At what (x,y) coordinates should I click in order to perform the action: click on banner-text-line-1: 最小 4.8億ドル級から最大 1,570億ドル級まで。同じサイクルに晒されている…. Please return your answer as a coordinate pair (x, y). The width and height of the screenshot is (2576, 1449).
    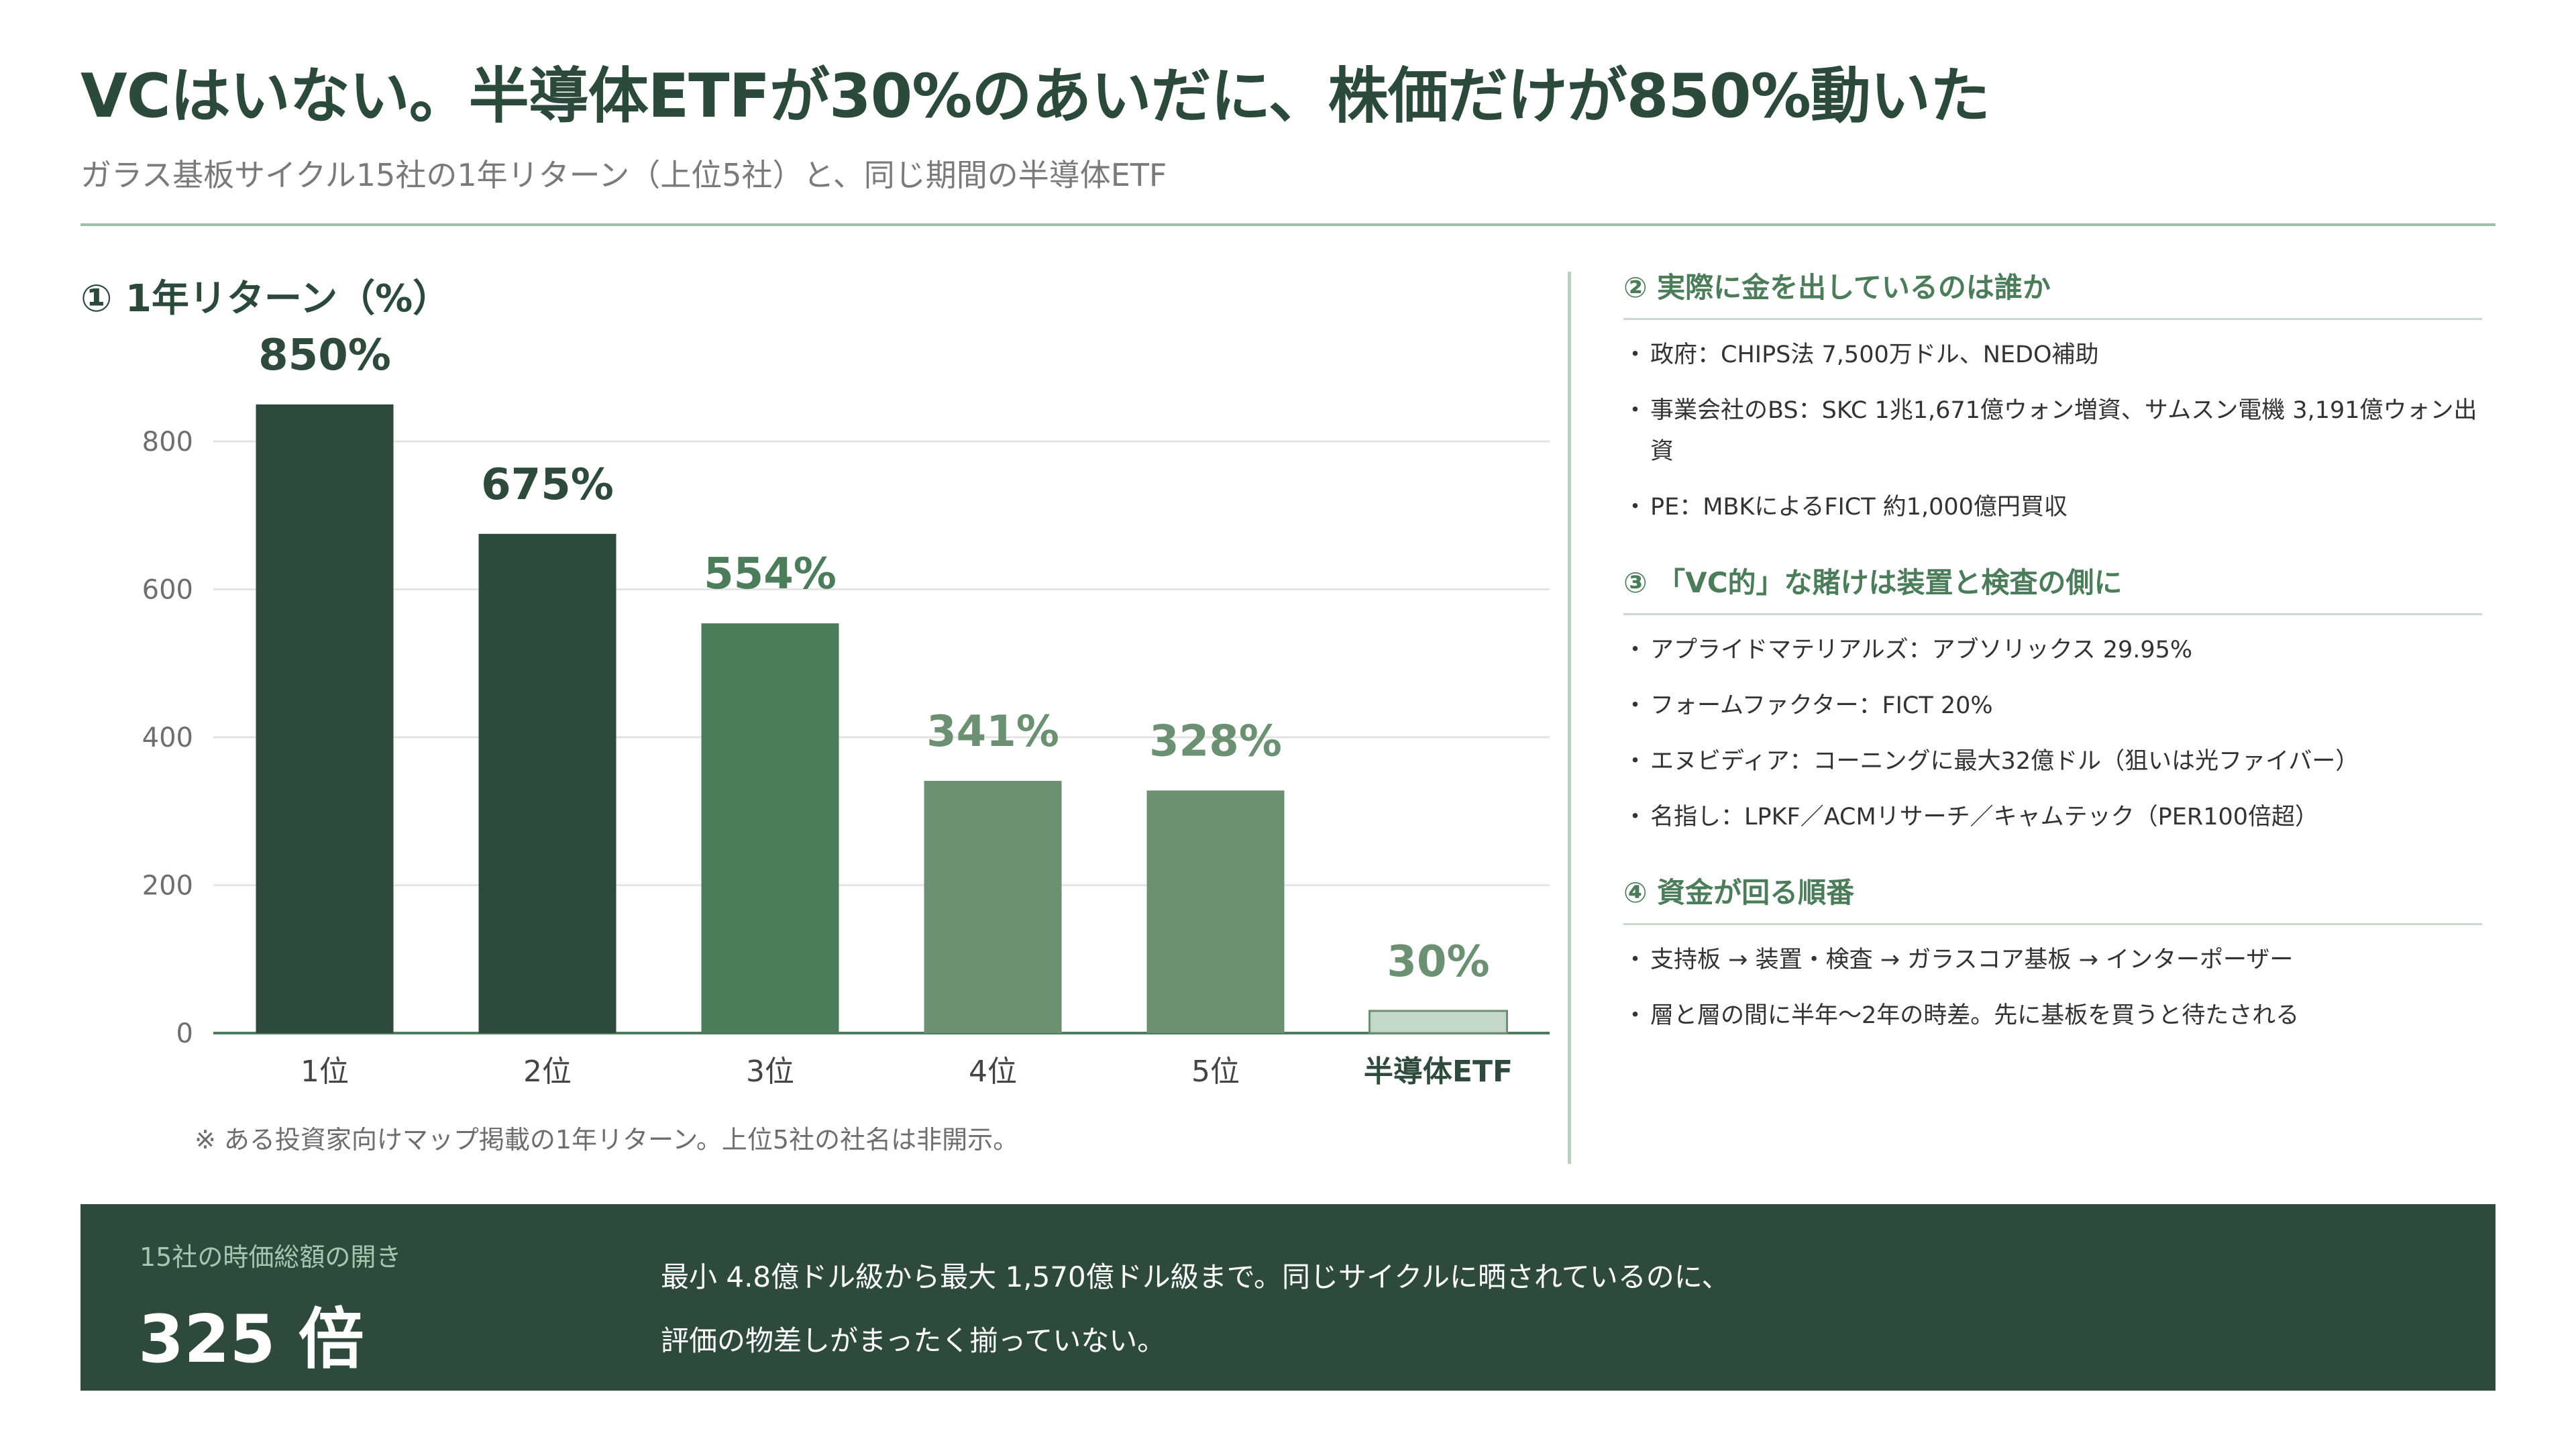
    Looking at the image, I should click on (1195, 1276).